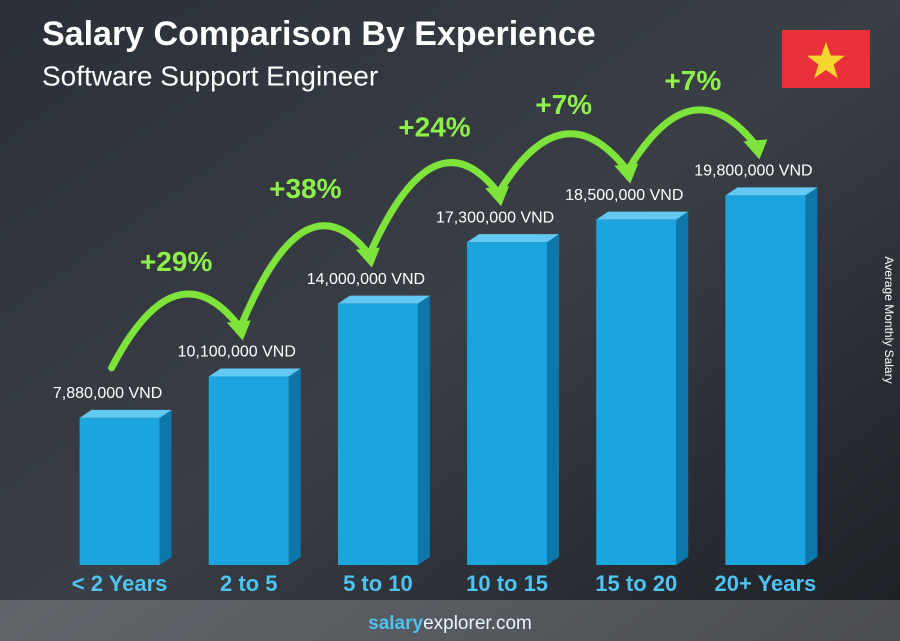 Image resolution: width=900 pixels, height=641 pixels. What do you see at coordinates (766, 583) in the screenshot?
I see `x-tick-label: 20+ Years` at bounding box center [766, 583].